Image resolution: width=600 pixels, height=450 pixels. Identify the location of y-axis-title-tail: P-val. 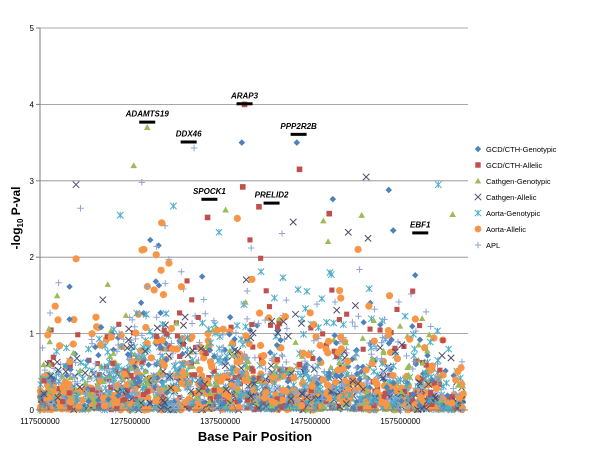
(16, 203).